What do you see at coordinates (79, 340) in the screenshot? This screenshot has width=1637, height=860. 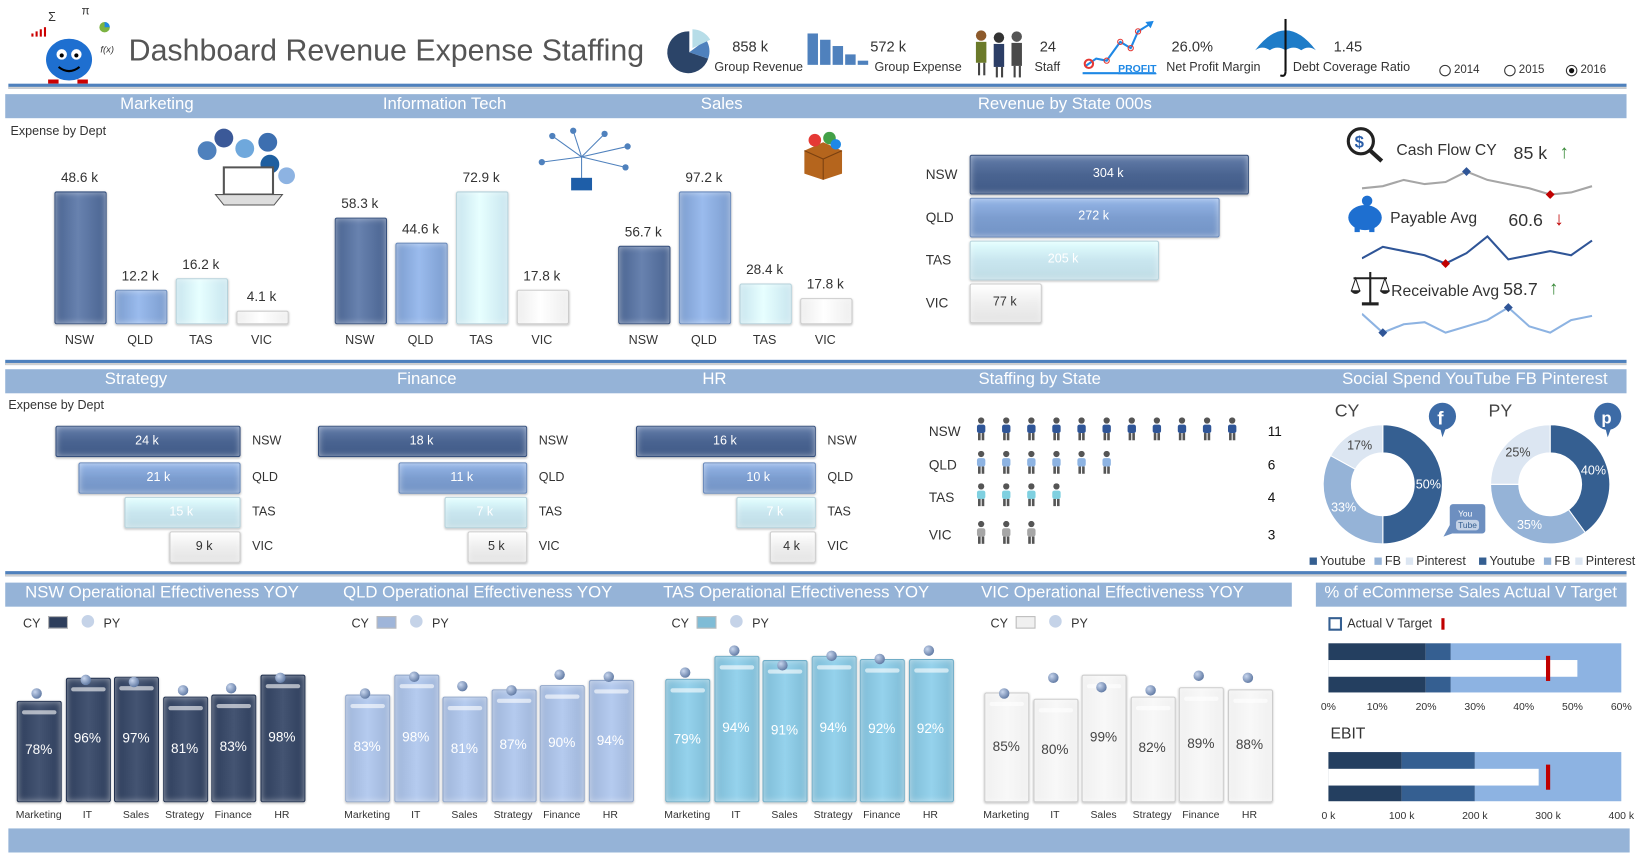 I see `category-label: NSW` at bounding box center [79, 340].